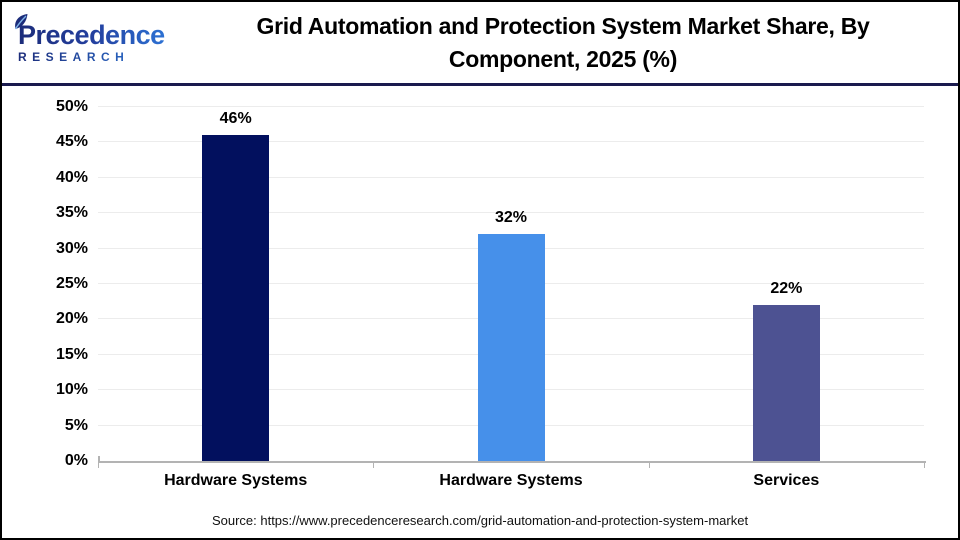 The image size is (960, 540). Describe the element at coordinates (511, 480) in the screenshot. I see `x-axis-category-label-2: Hardware Systems` at that location.